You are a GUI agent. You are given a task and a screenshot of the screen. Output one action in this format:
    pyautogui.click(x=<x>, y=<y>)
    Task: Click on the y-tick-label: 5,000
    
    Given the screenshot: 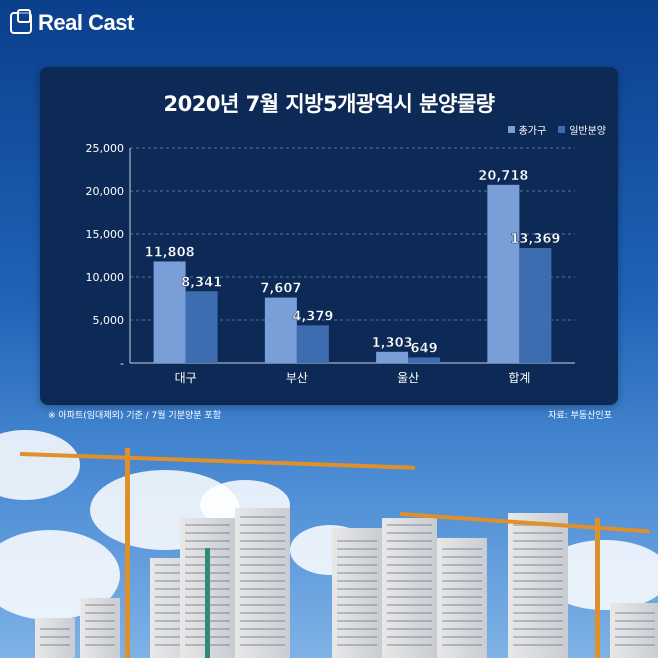 What is the action you would take?
    pyautogui.click(x=109, y=320)
    